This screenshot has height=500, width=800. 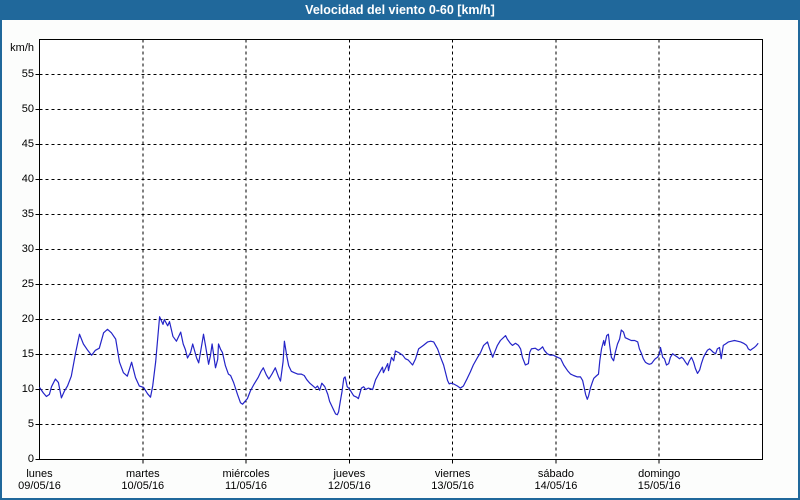 I want to click on x-tick-day: lunes, so click(x=39, y=473).